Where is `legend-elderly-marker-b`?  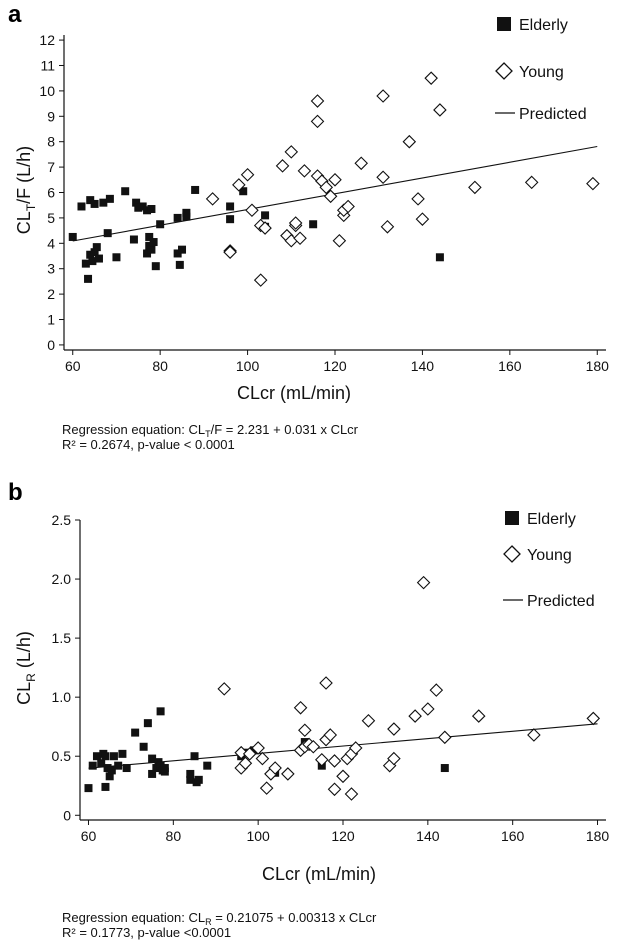 legend-elderly-marker-b is located at coordinates (512, 518).